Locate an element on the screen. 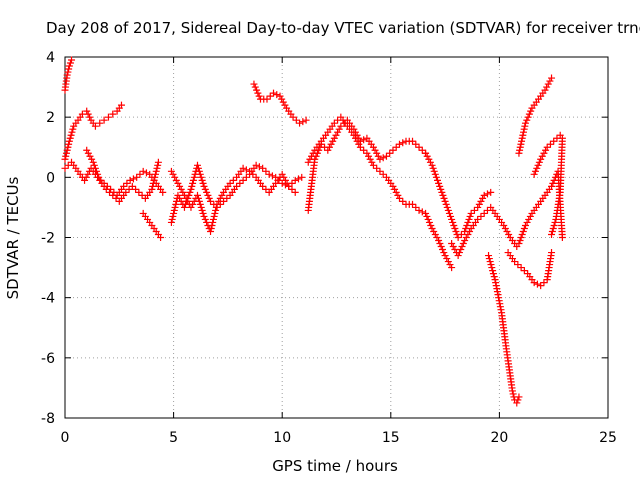 The image size is (640, 480). series-track-b is located at coordinates (93, 132).